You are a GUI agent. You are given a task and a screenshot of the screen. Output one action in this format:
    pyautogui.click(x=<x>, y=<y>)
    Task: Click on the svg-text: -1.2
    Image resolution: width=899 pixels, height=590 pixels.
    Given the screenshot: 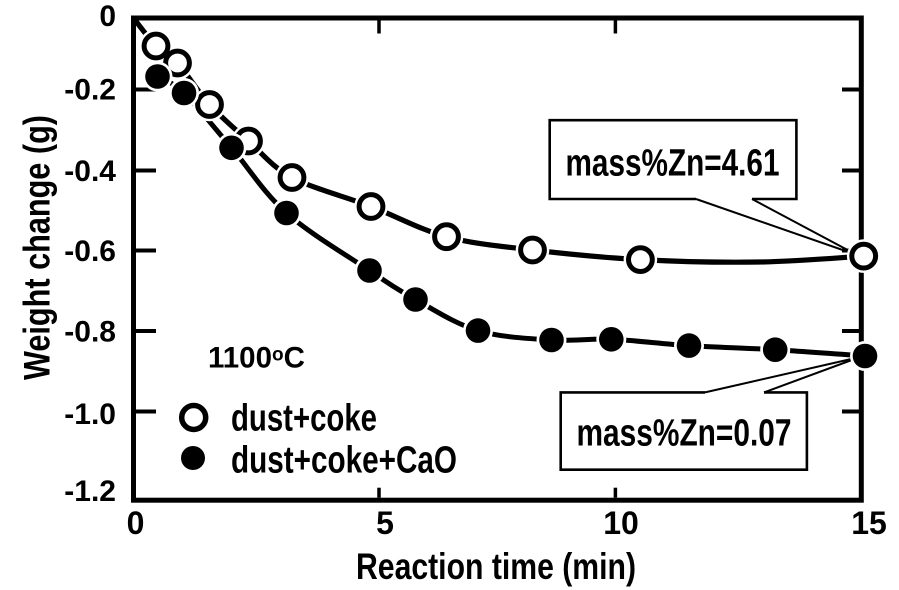 What is the action you would take?
    pyautogui.click(x=90, y=491)
    